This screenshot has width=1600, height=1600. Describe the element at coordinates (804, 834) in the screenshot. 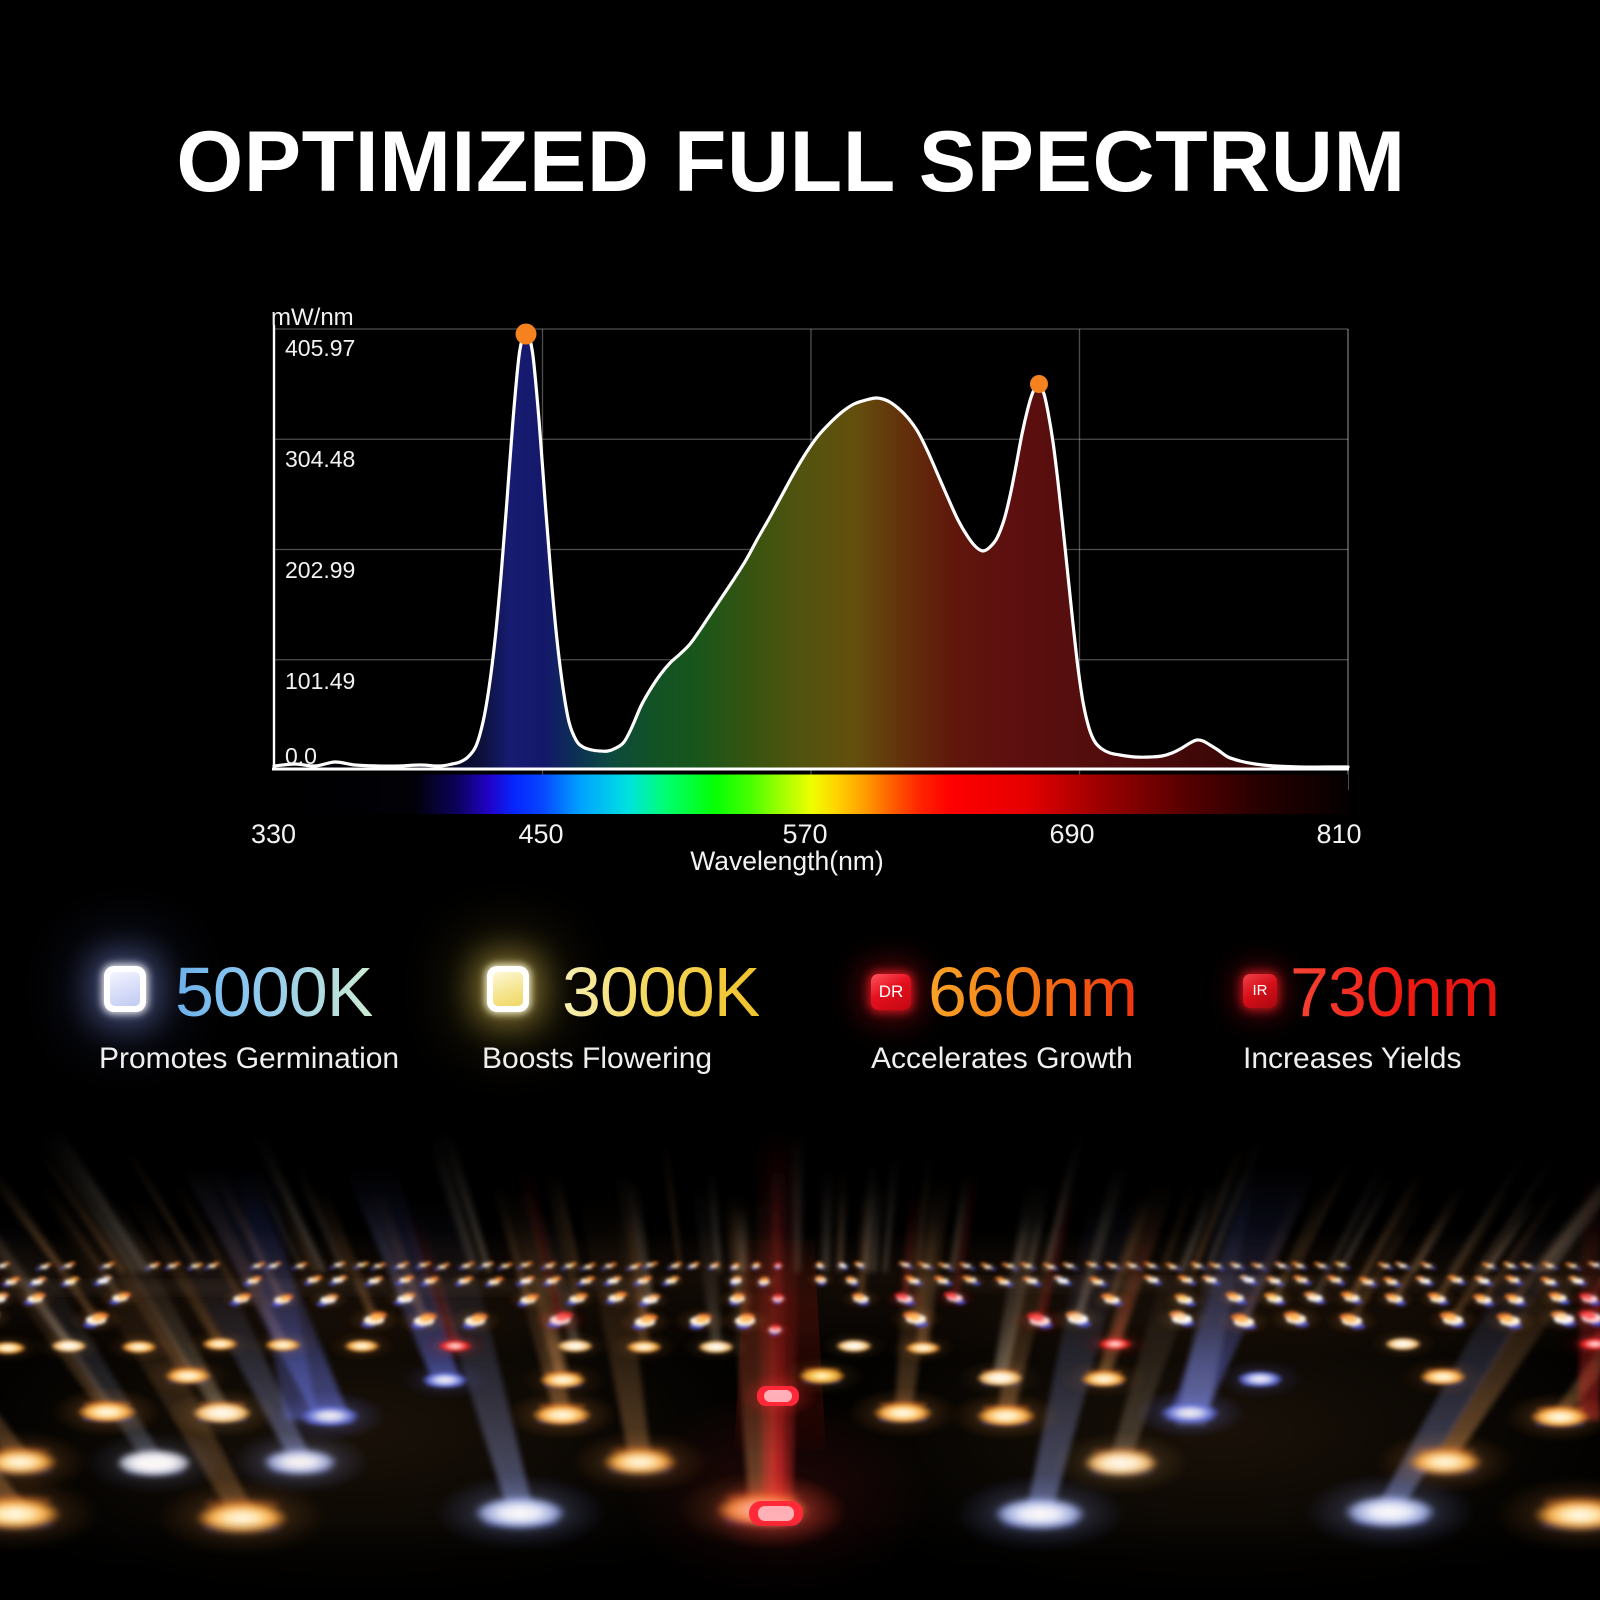

I see `svg-text: 570` at that location.